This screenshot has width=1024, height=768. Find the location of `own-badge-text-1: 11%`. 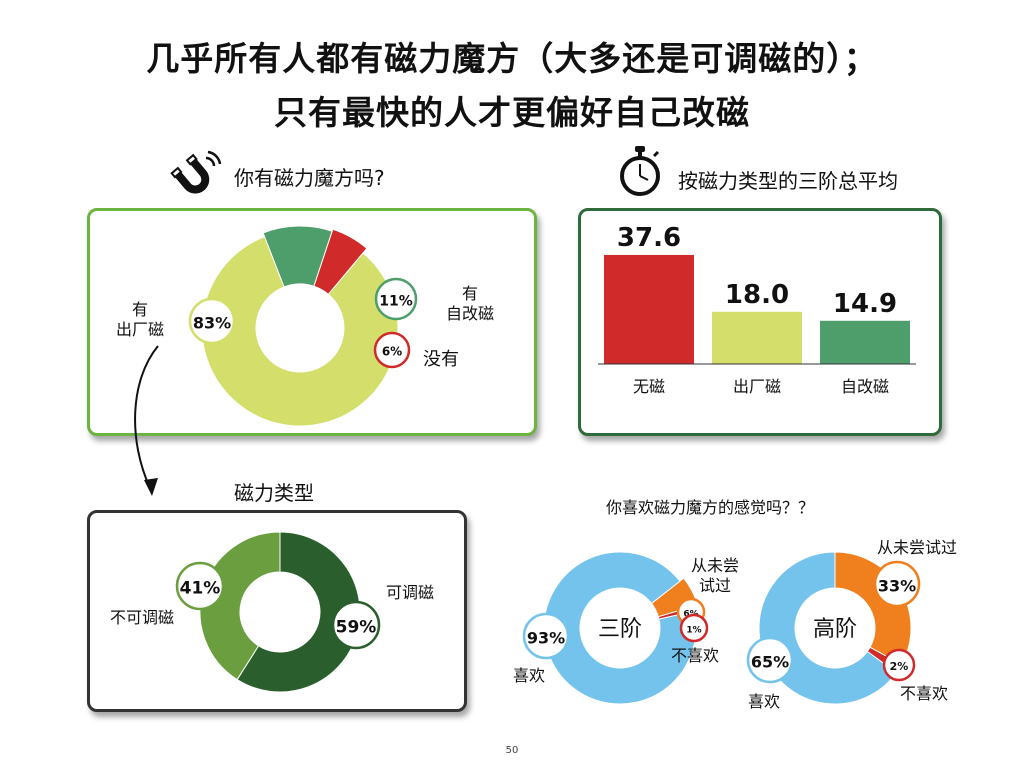

own-badge-text-1: 11% is located at coordinates (396, 302).